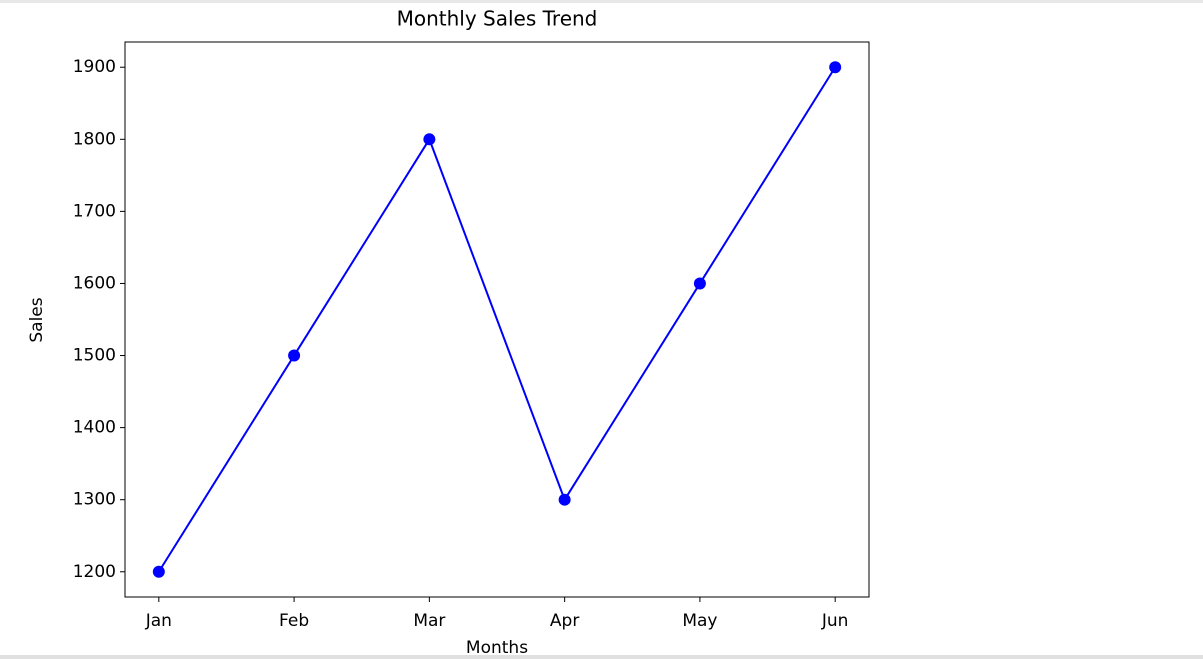  I want to click on x-tick-label: Jan, so click(158, 621).